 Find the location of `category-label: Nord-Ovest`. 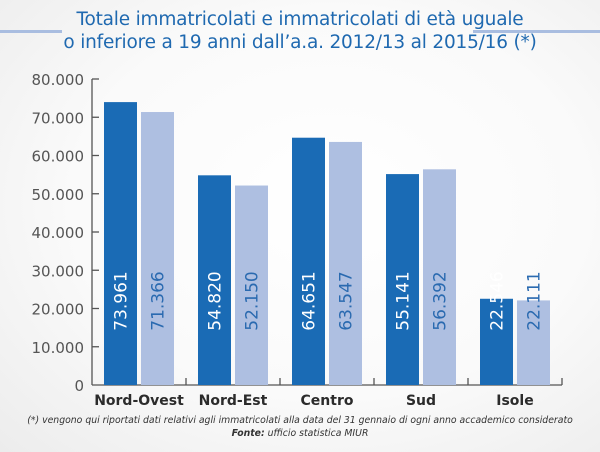

category-label: Nord-Ovest is located at coordinates (139, 401).